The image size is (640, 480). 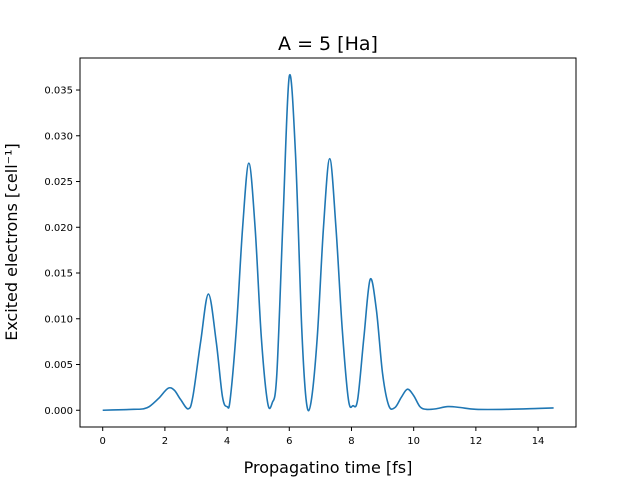 What do you see at coordinates (322, 437) in the screenshot?
I see `x-axis-ticks: 0 2 4 6 8 10 12 14` at bounding box center [322, 437].